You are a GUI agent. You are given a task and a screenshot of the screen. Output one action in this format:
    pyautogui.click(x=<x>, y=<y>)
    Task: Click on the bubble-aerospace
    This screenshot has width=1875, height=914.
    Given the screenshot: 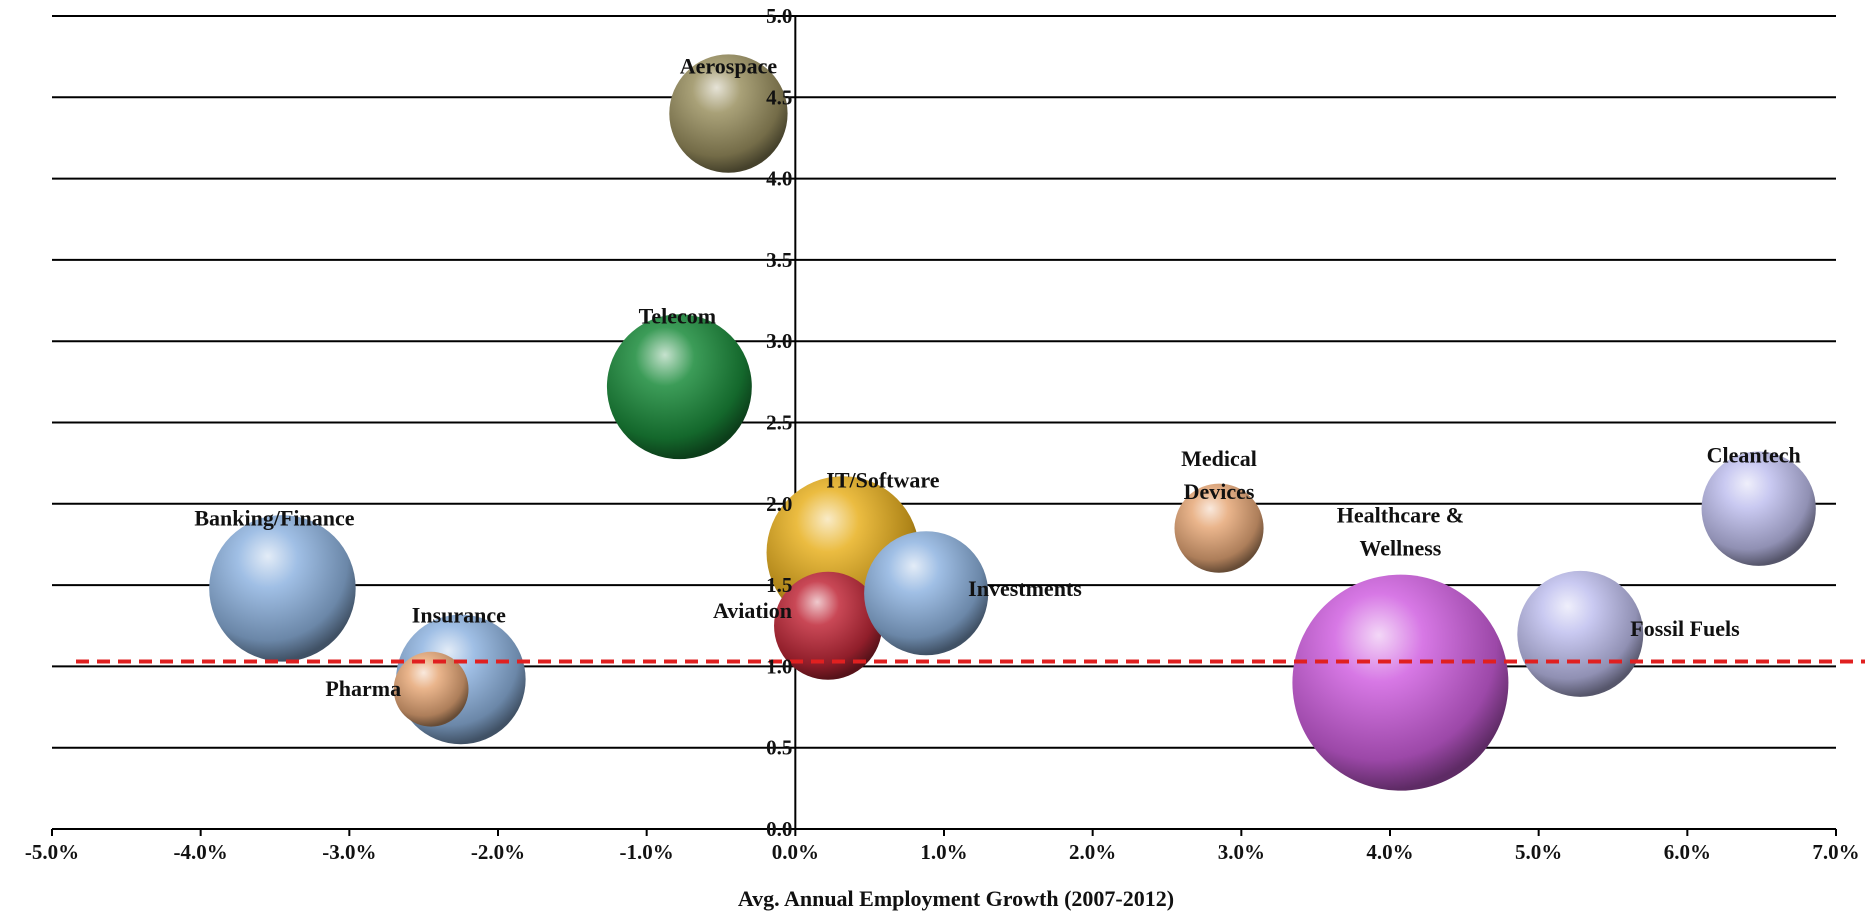 What is the action you would take?
    pyautogui.click(x=728, y=113)
    